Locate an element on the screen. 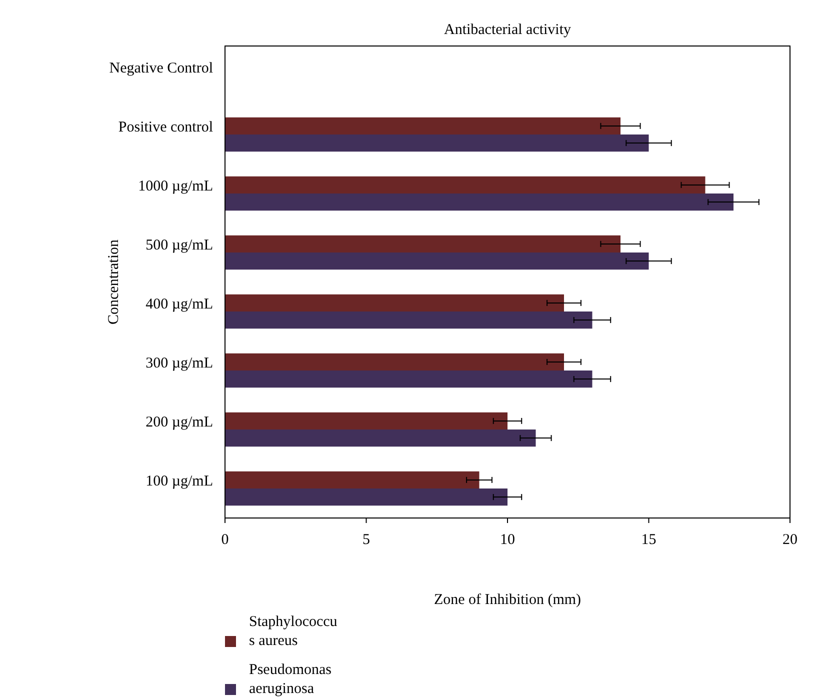 This screenshot has width=831, height=697. y-tick-label: 500 µg/mL is located at coordinates (179, 246).